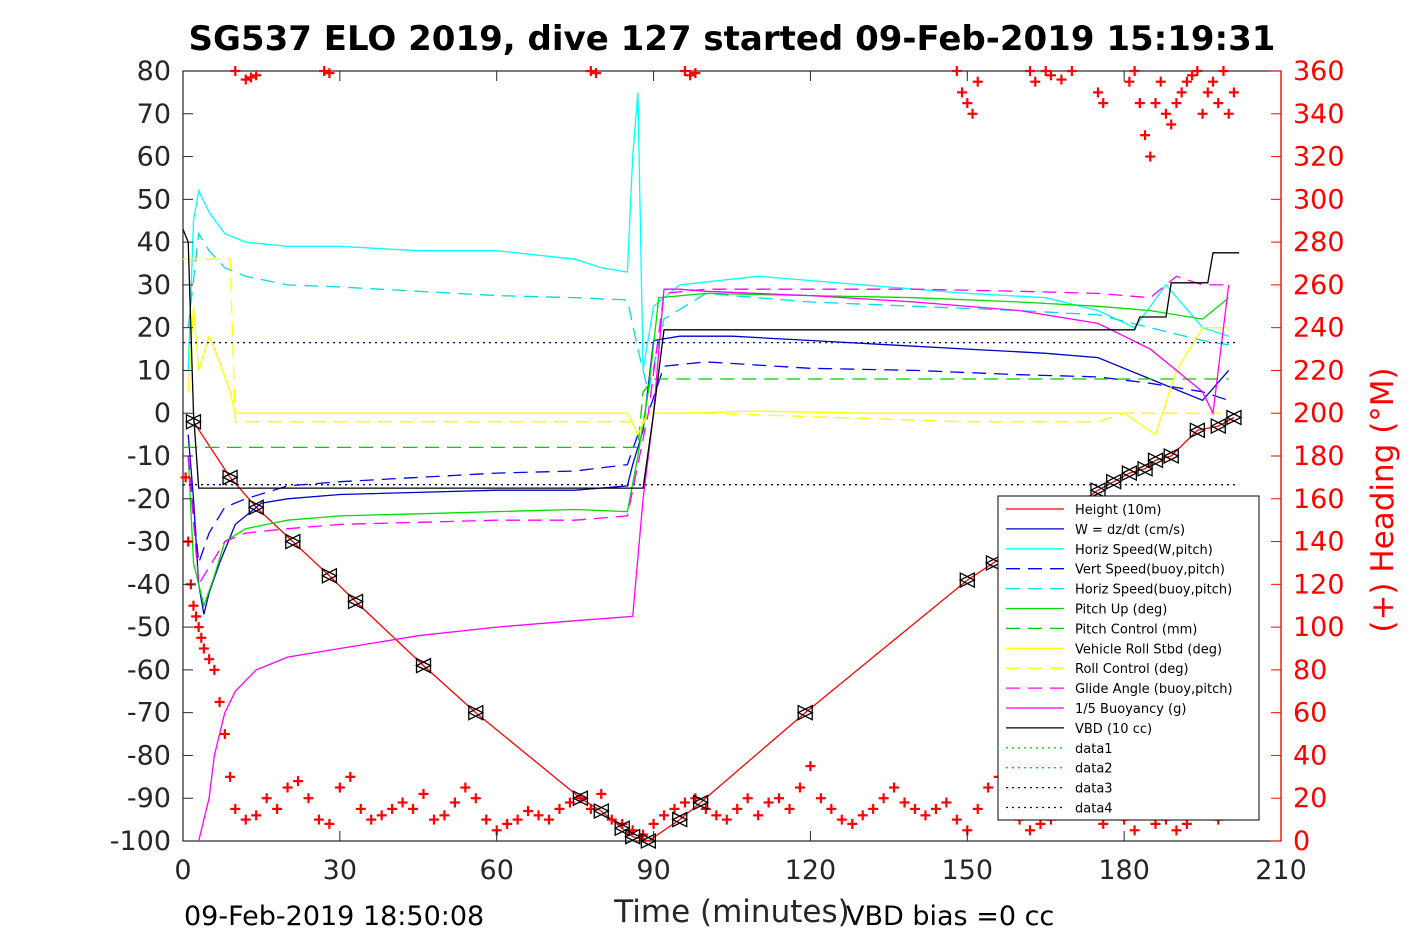  Describe the element at coordinates (1136, 629) in the screenshot. I see `legend-label-pitch-control-mm: Pitch Control (mm)` at that location.